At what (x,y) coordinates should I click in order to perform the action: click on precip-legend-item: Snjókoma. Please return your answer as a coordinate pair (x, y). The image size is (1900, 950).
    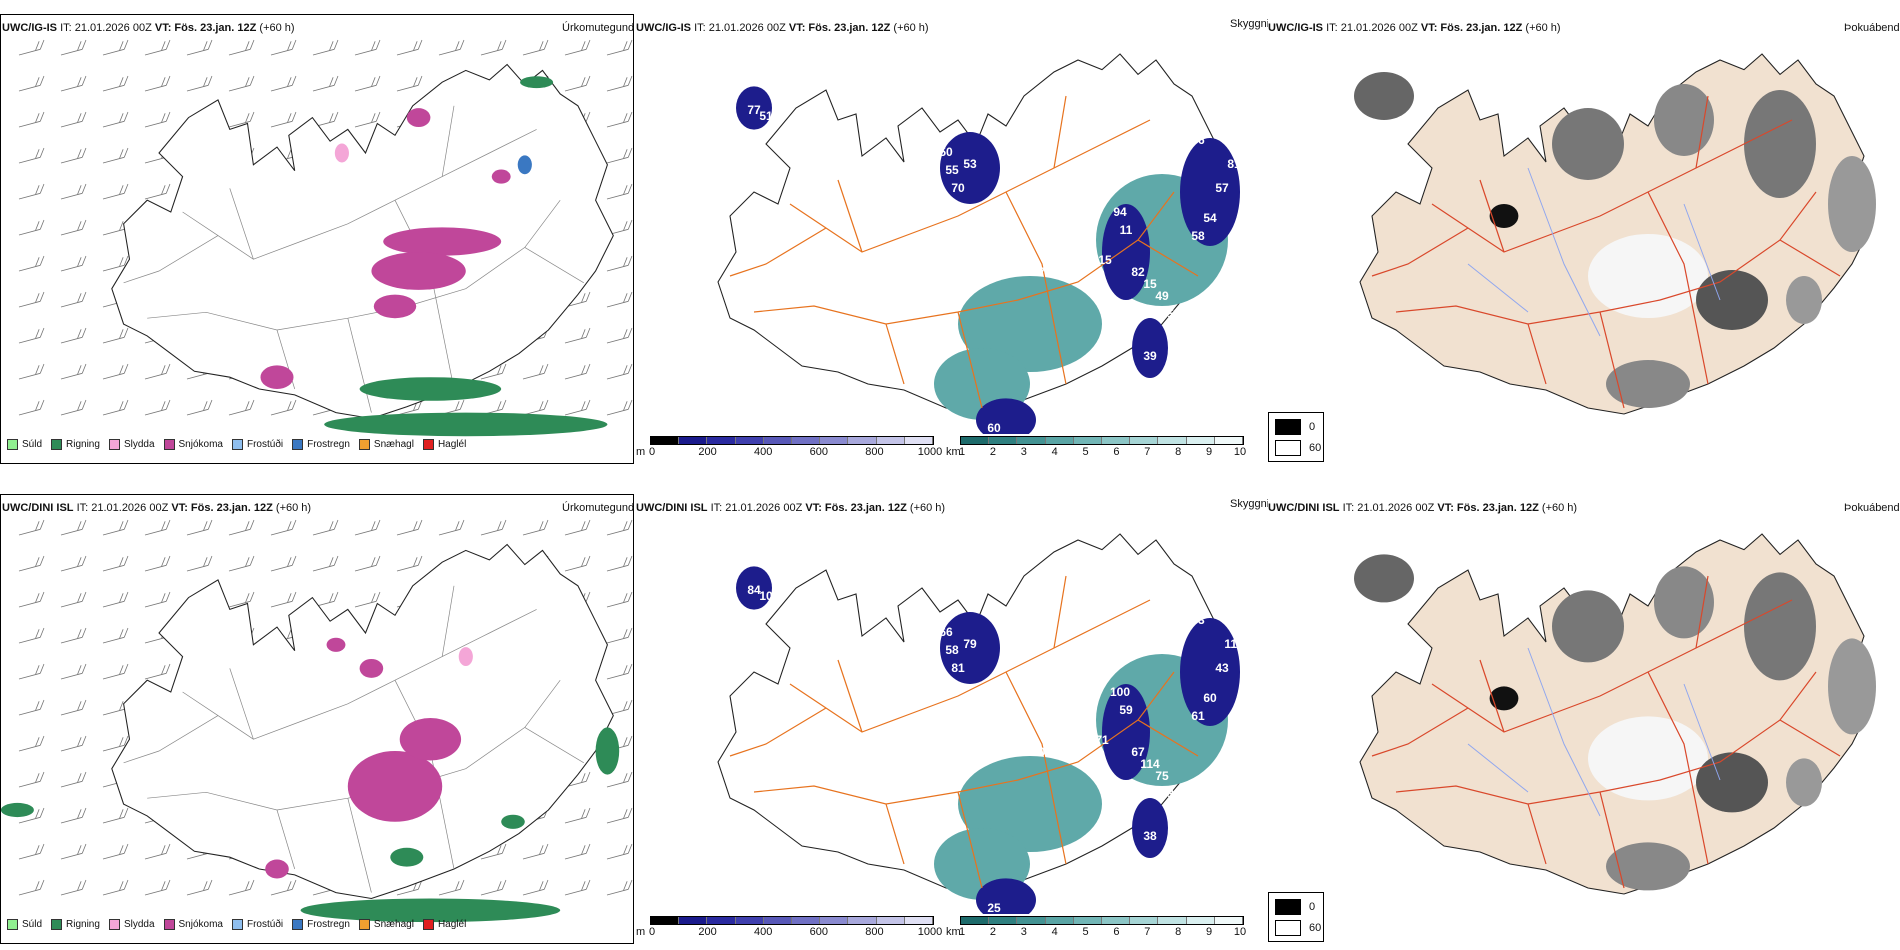
    Looking at the image, I should click on (193, 924).